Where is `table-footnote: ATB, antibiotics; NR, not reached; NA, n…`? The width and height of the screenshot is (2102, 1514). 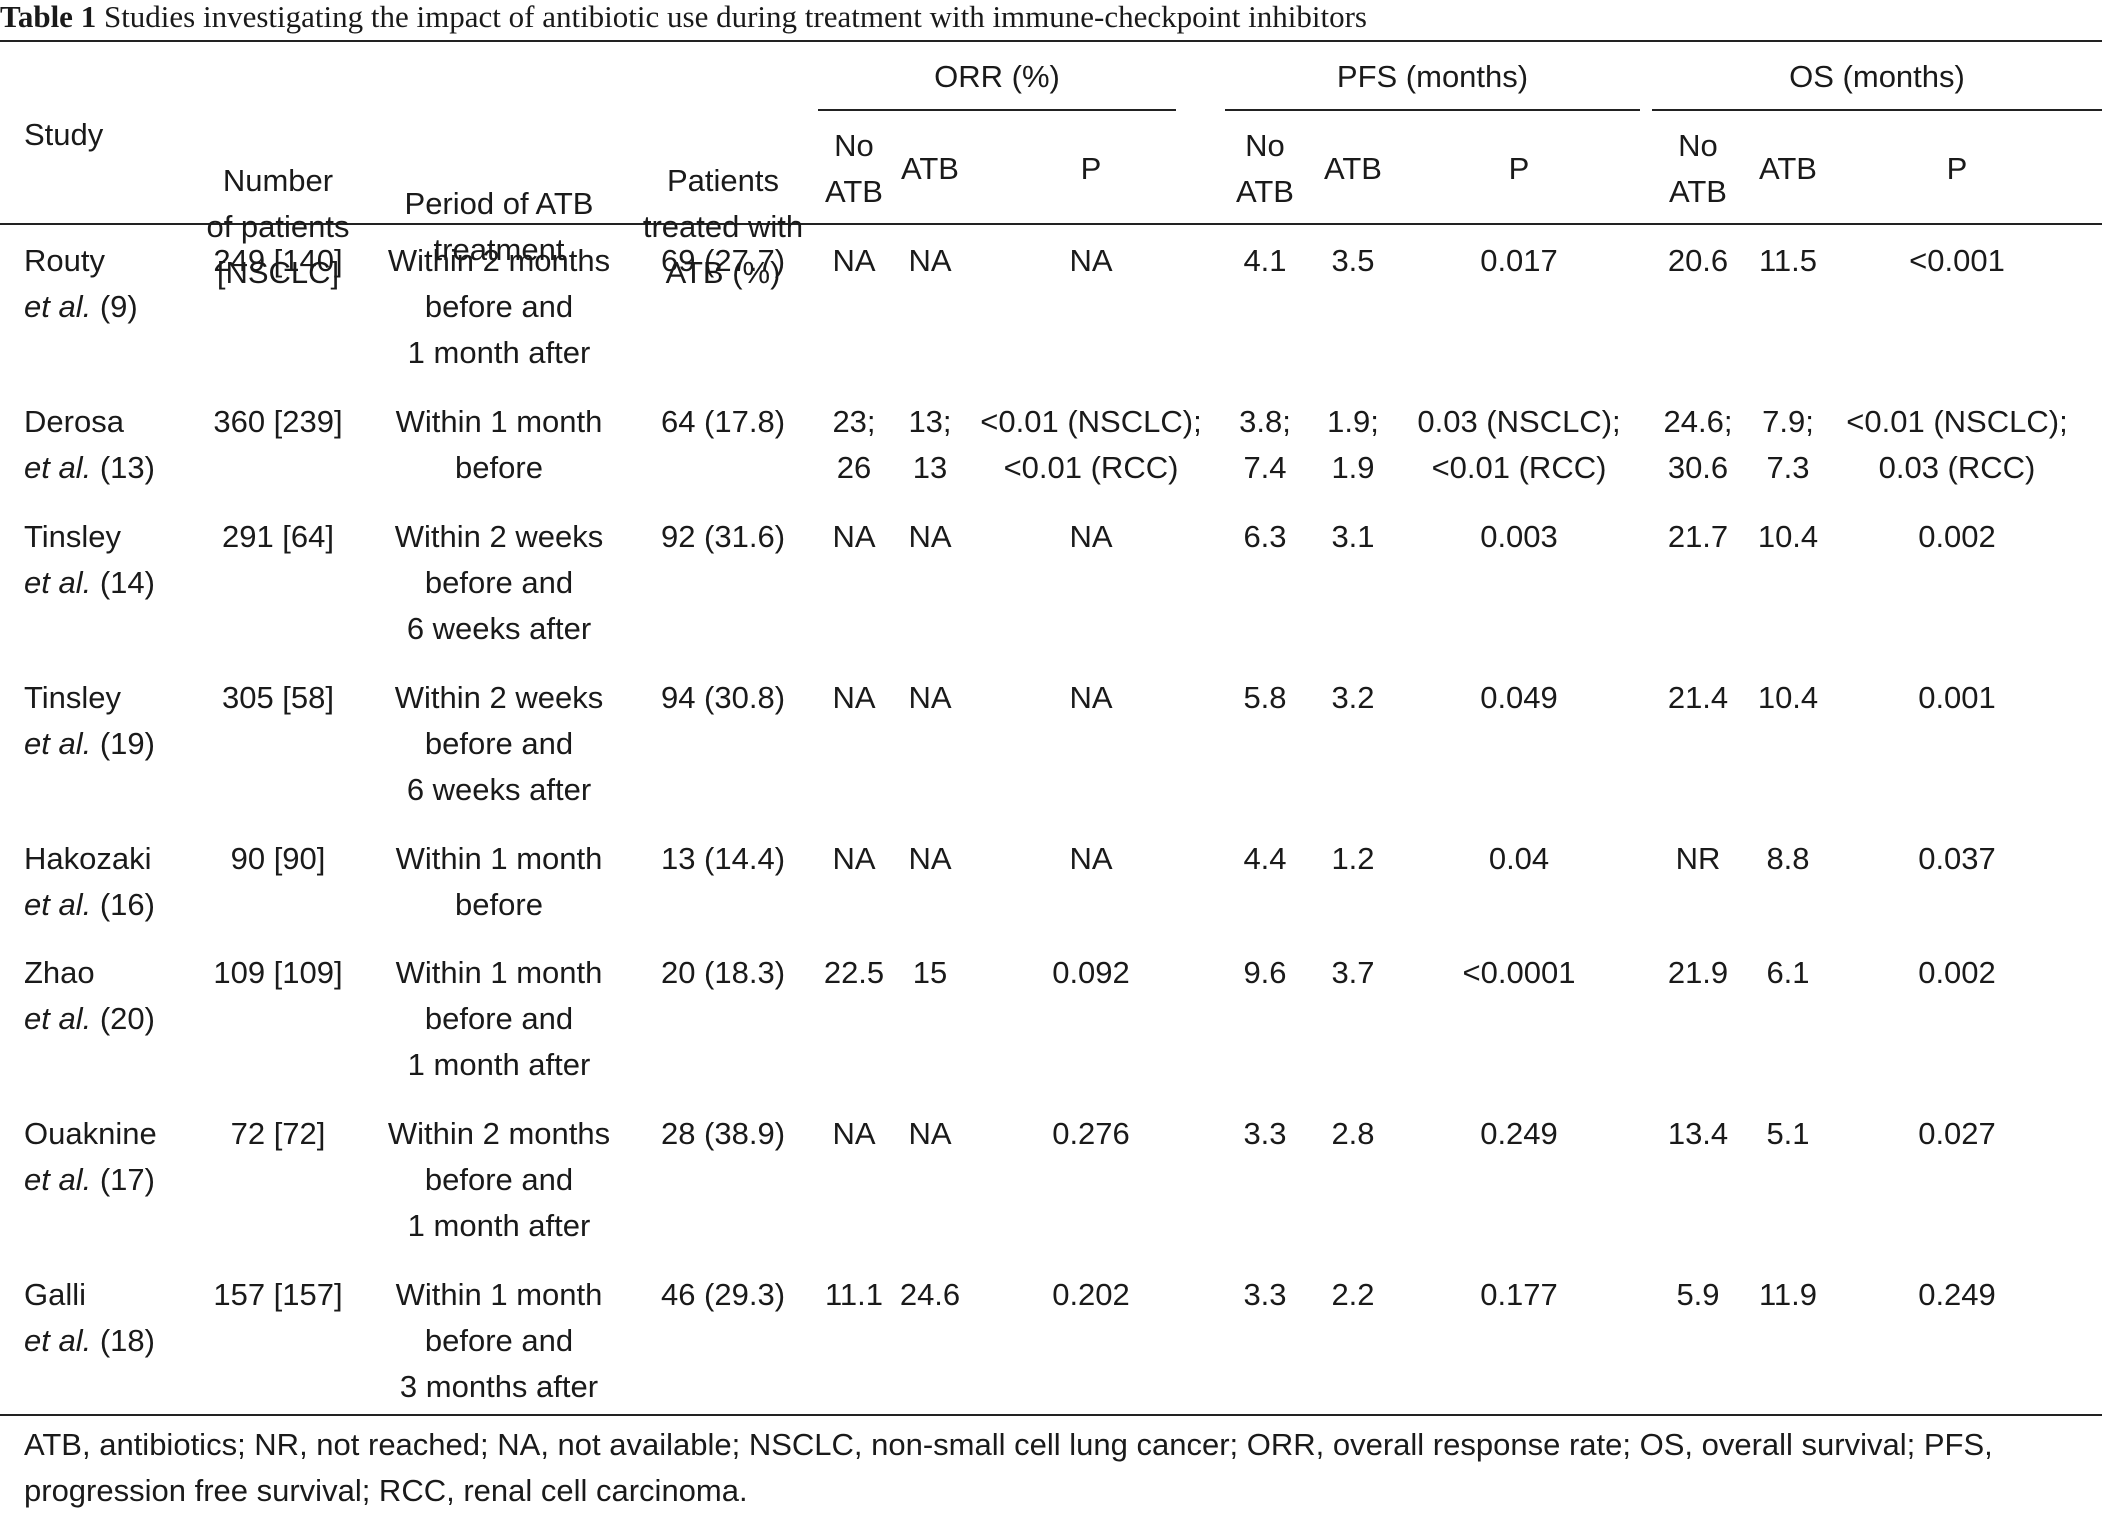
table-footnote: ATB, antibiotics; NR, not reached; NA, n… is located at coordinates (1008, 1467).